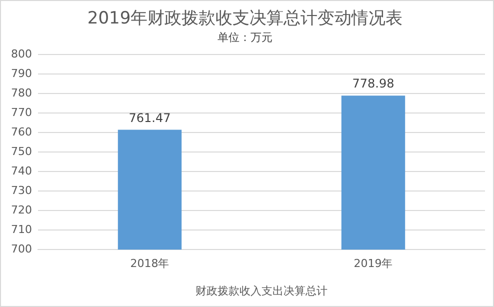 Image resolution: width=494 pixels, height=307 pixels. Describe the element at coordinates (21, 249) in the screenshot. I see `y-tick-label: 700` at that location.